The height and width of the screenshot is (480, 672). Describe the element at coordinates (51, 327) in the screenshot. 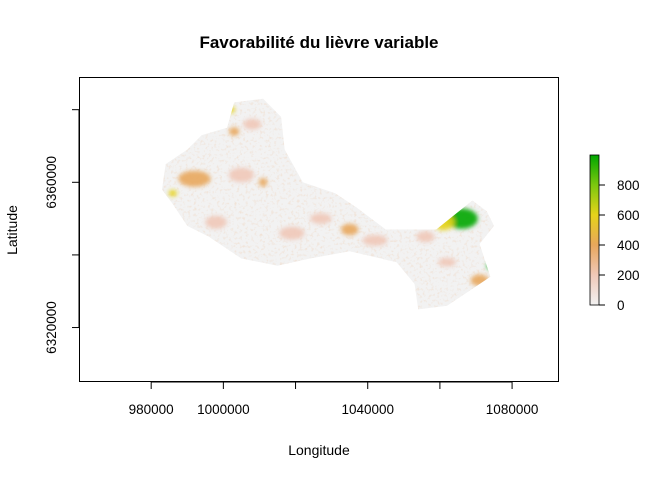

I see `y-tick-label: 6320000` at that location.